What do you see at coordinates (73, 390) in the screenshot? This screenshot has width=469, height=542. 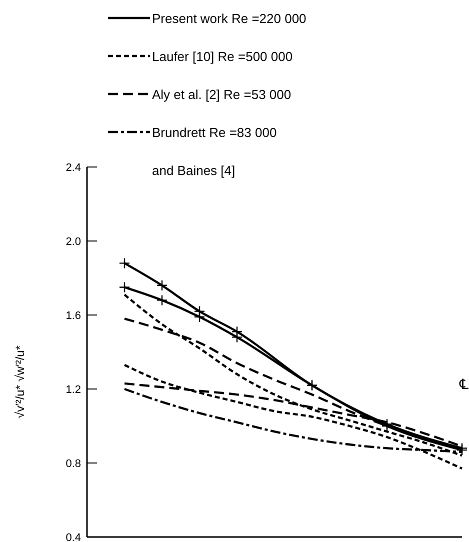 I see `y-tick-label: 1.2` at bounding box center [73, 390].